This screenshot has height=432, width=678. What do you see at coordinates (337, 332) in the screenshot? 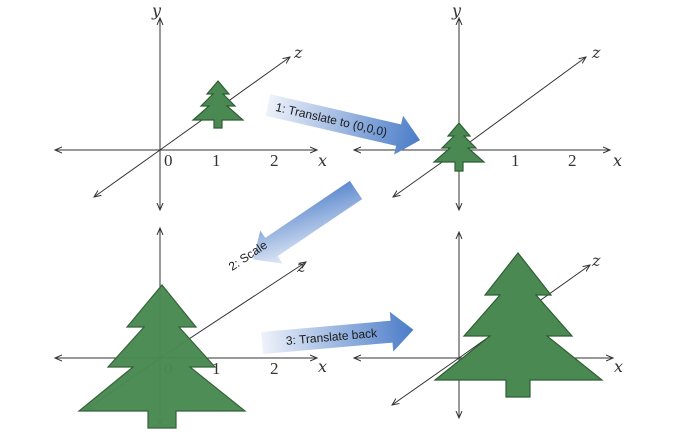
I see `step-arrow-translate-back: 3: Translate back` at bounding box center [337, 332].